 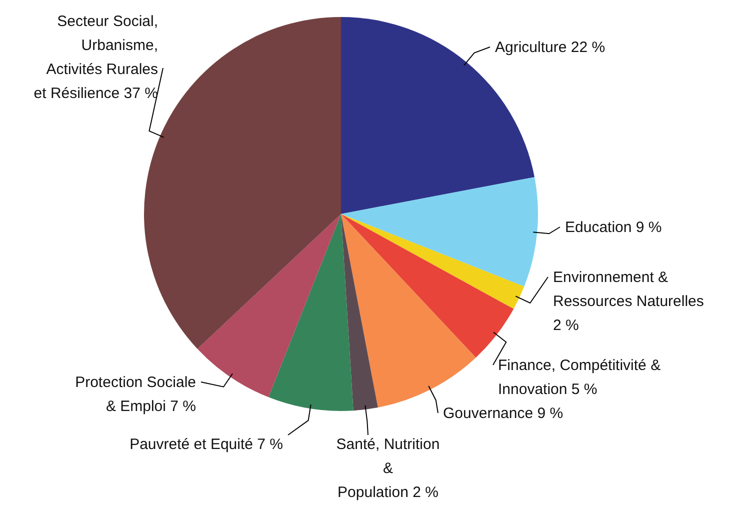 I want to click on slice-label: Protection Sociale & Emploi 7 %, so click(x=135, y=394).